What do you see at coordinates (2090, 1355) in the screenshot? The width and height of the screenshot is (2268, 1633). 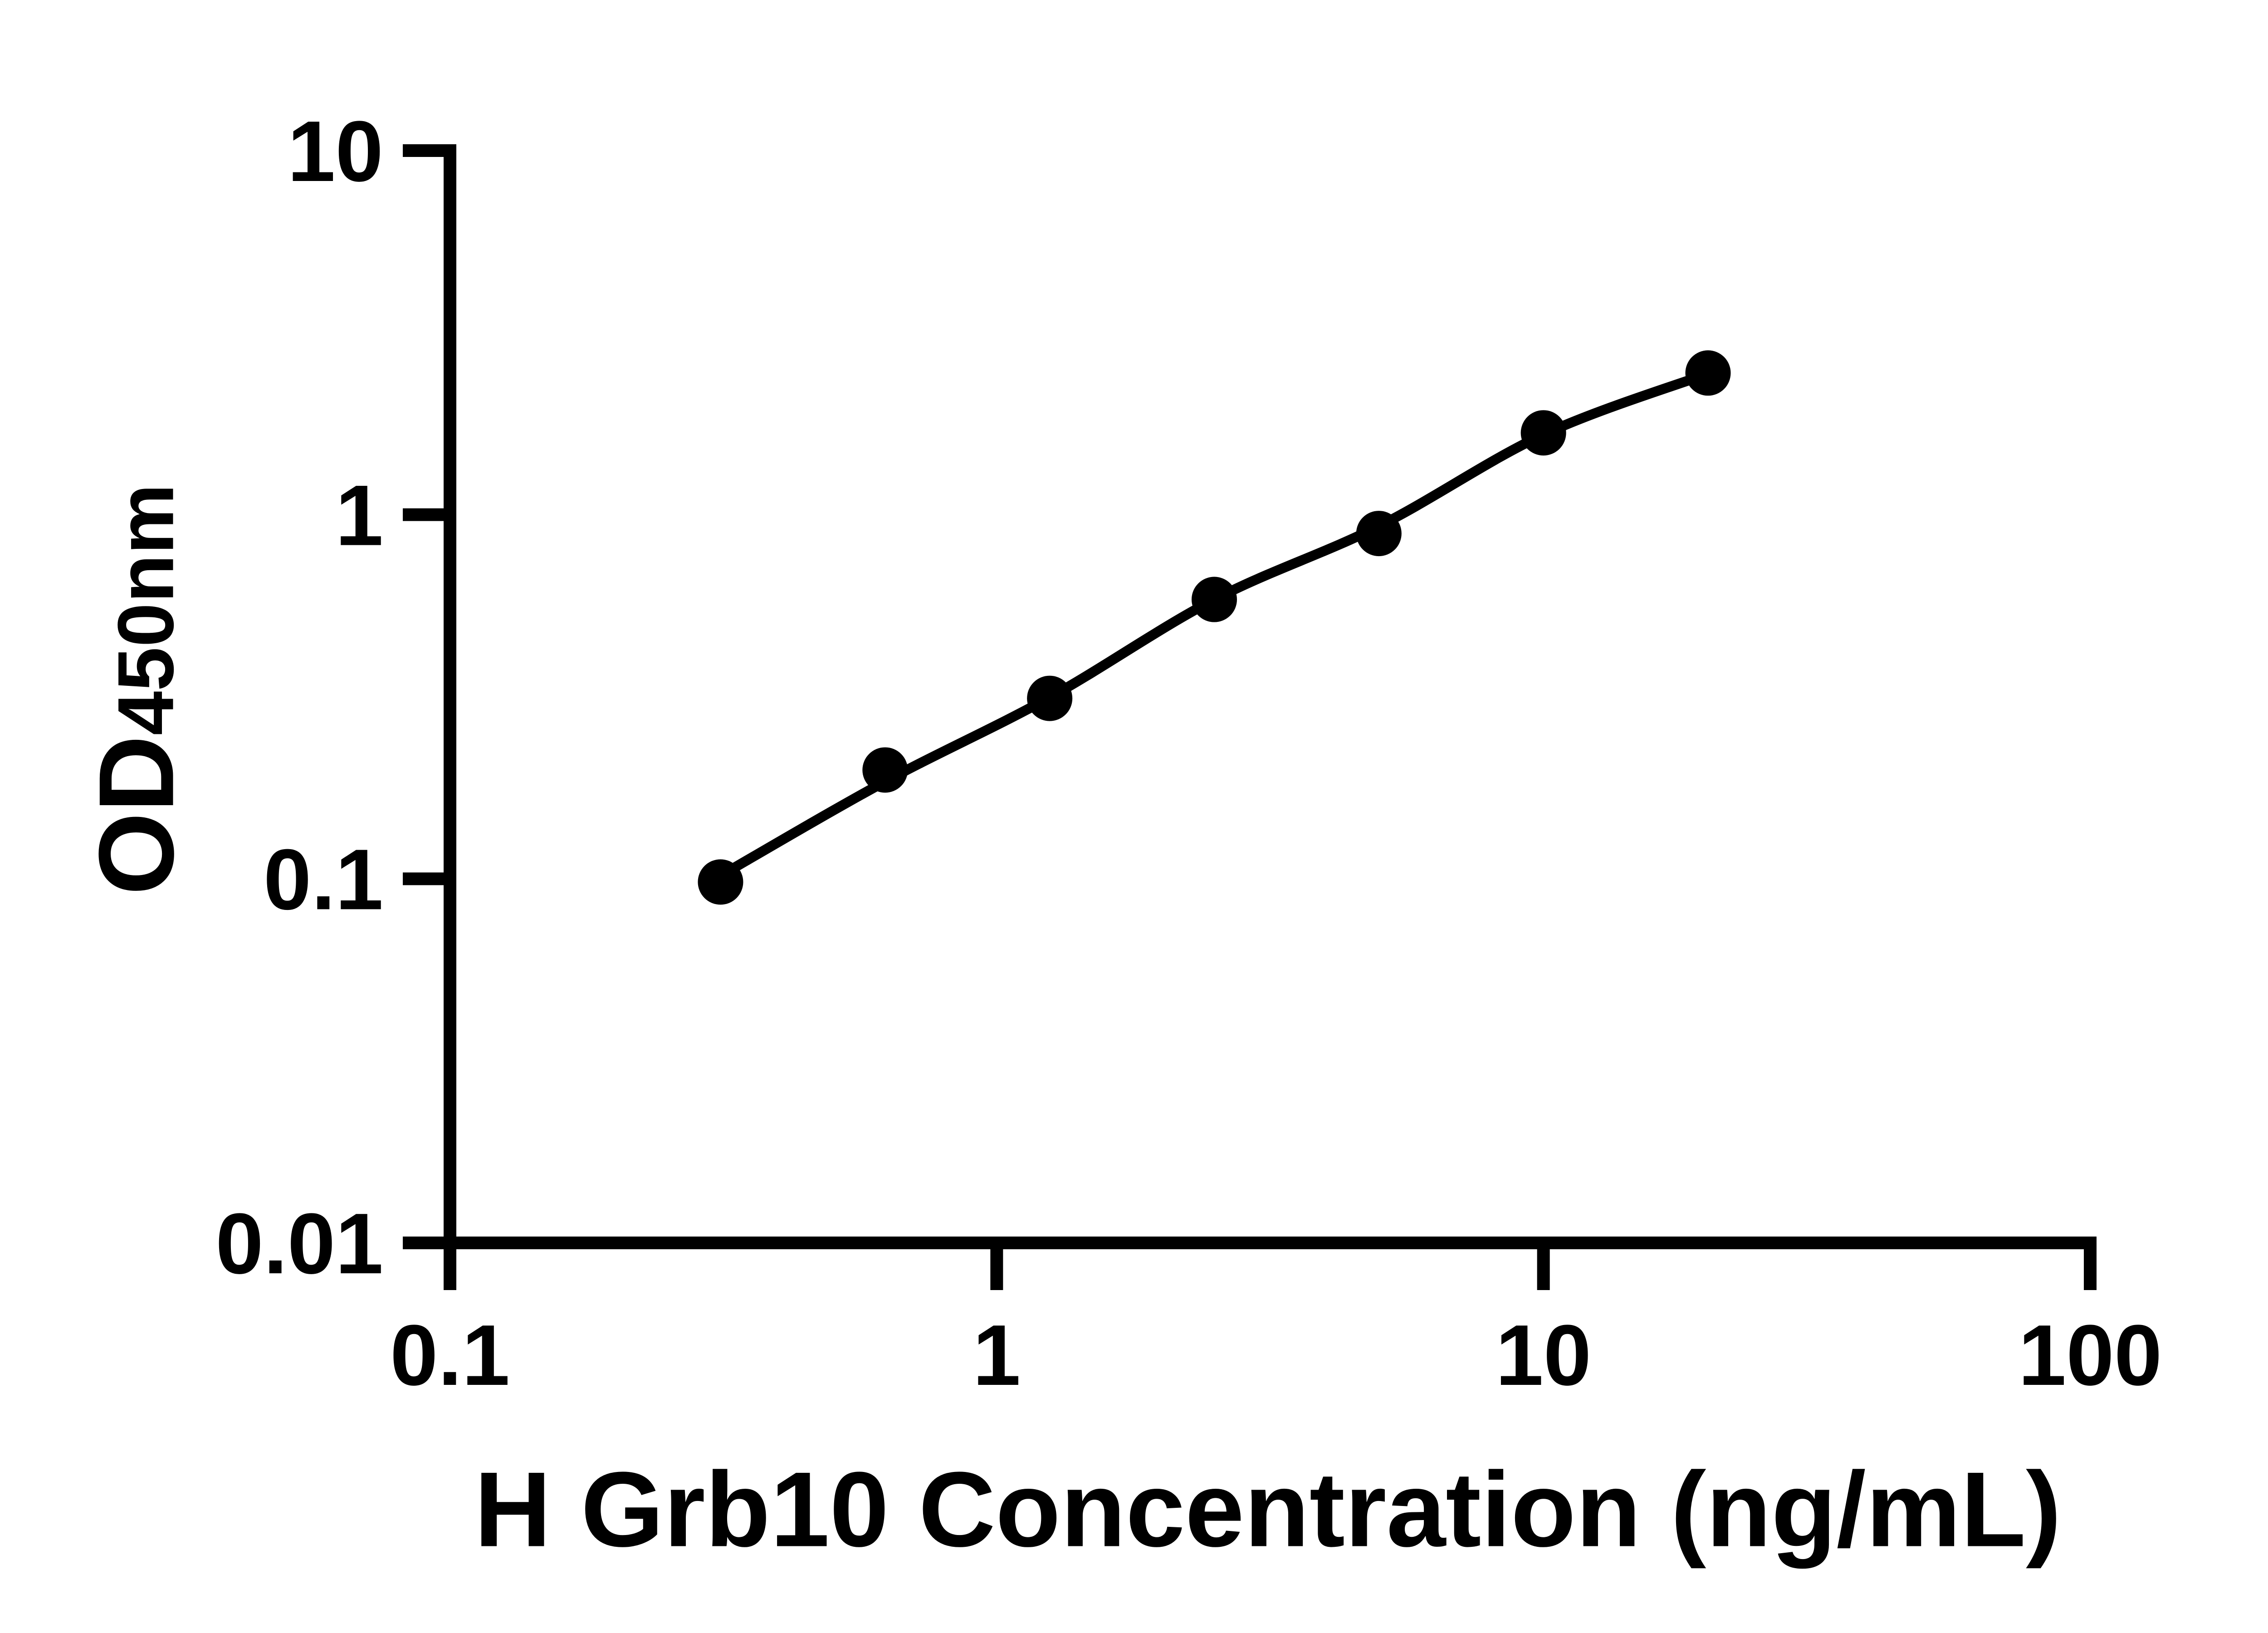 I see `x-tick-label-100: 100` at bounding box center [2090, 1355].